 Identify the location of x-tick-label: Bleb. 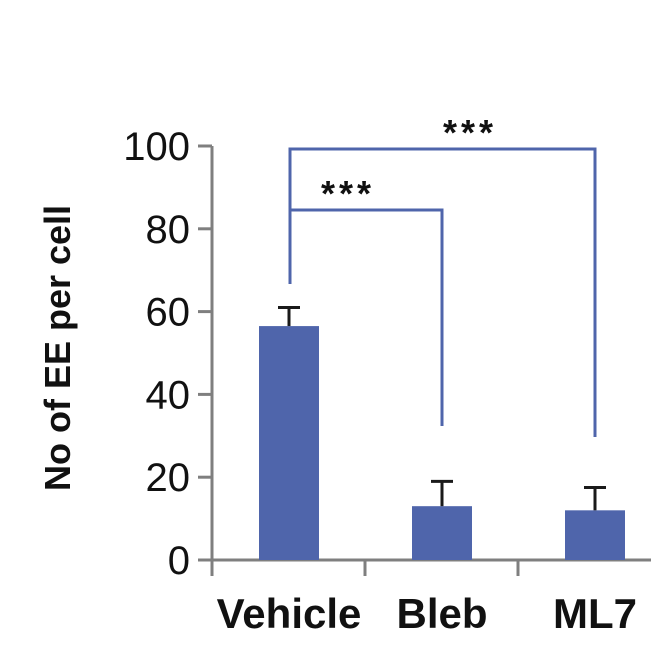
(441, 613).